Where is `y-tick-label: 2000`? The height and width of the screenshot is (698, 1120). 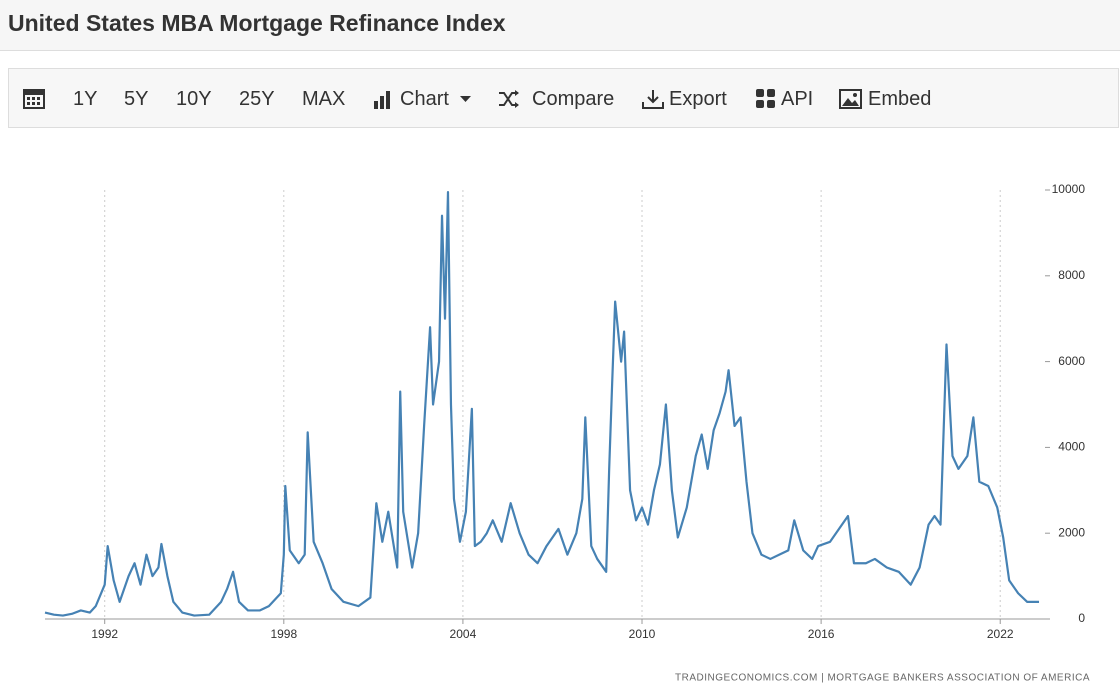
y-tick-label: 2000 is located at coordinates (1071, 532).